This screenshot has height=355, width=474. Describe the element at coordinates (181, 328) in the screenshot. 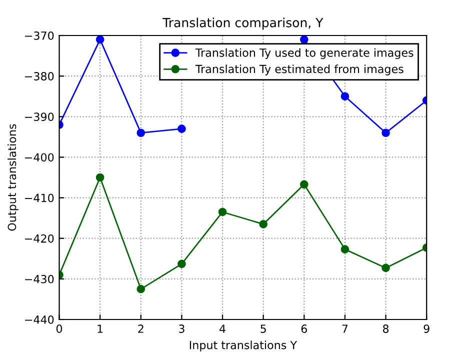

I see `x-tick-label: 3` at that location.